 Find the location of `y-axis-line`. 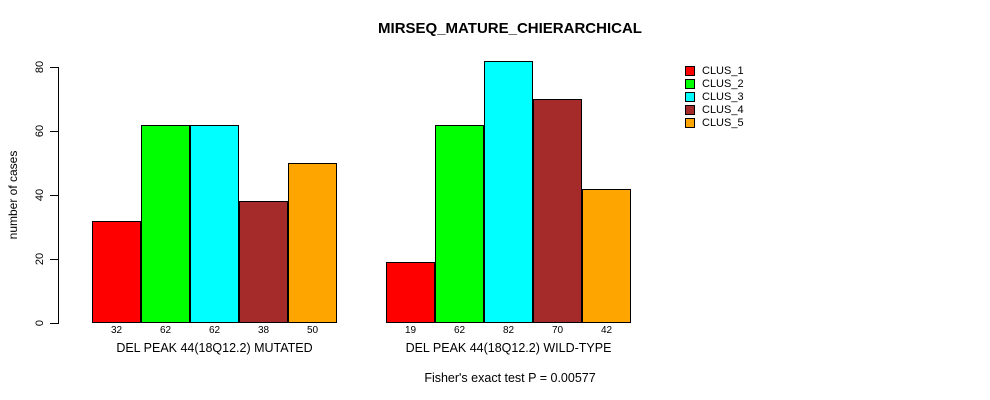

y-axis-line is located at coordinates (58, 195).